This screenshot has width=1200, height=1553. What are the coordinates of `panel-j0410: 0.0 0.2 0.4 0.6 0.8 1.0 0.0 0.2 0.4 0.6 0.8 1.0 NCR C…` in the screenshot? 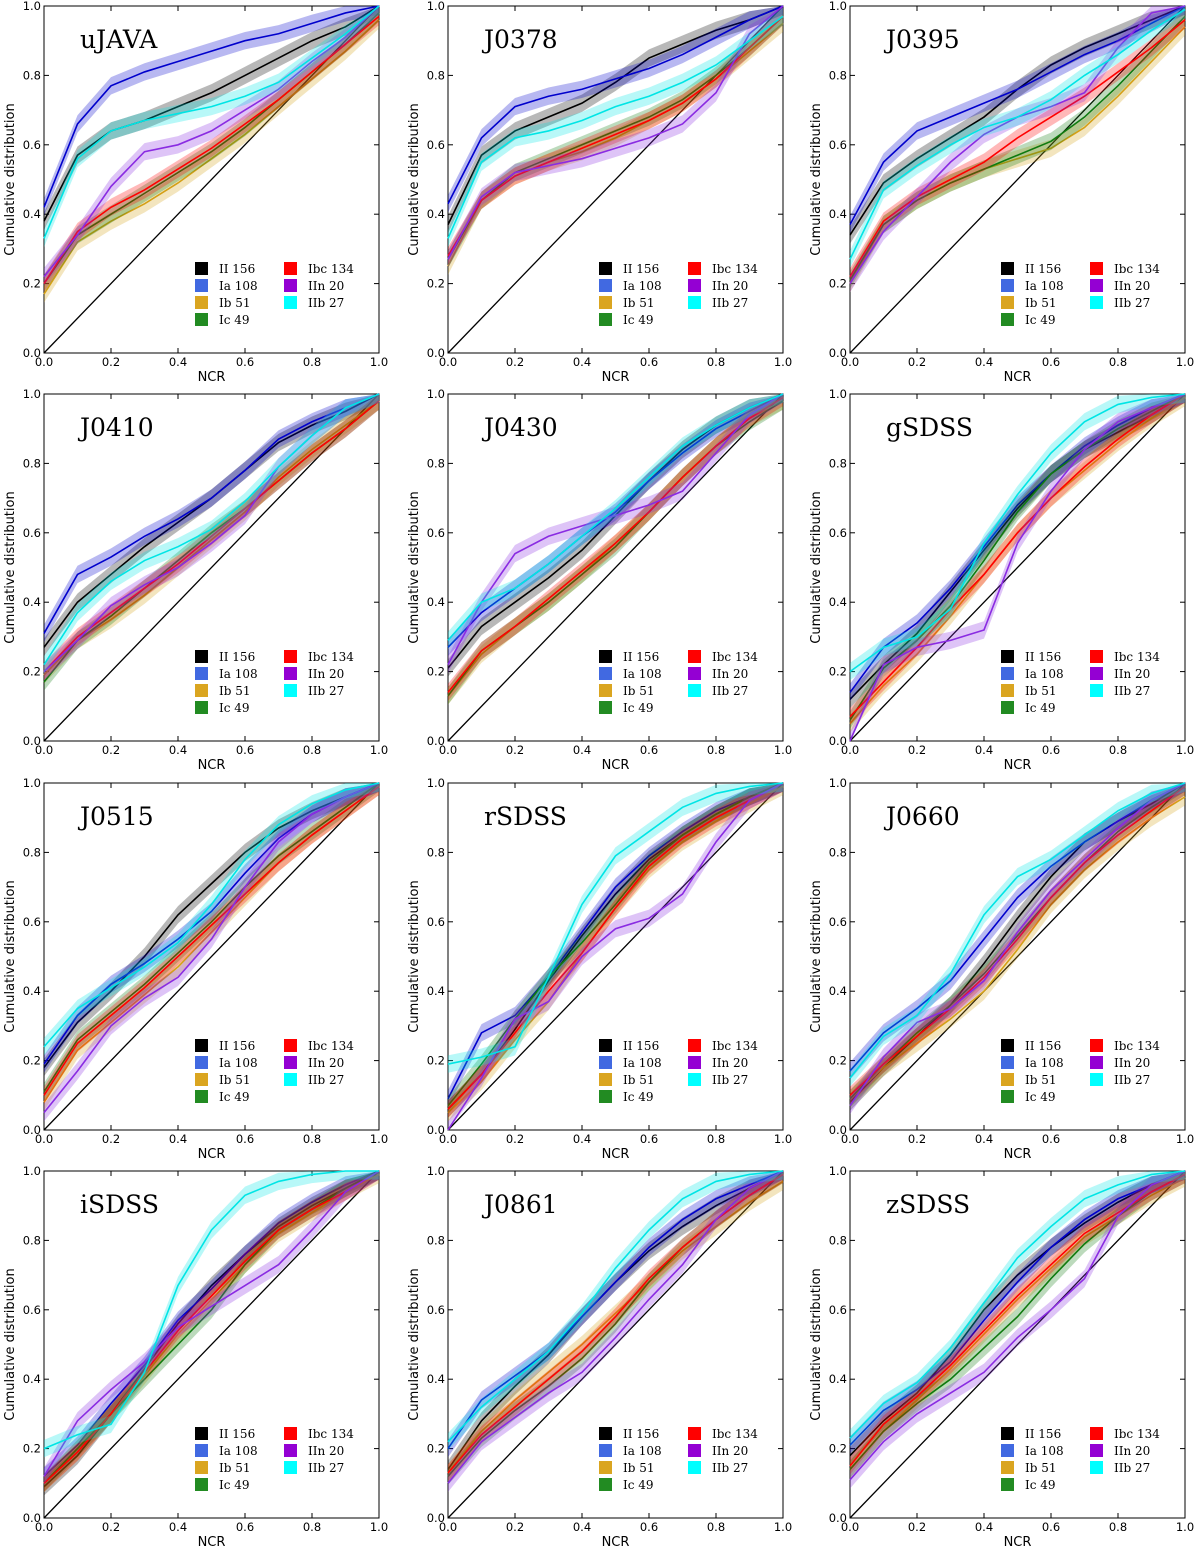 It's located at (195, 580).